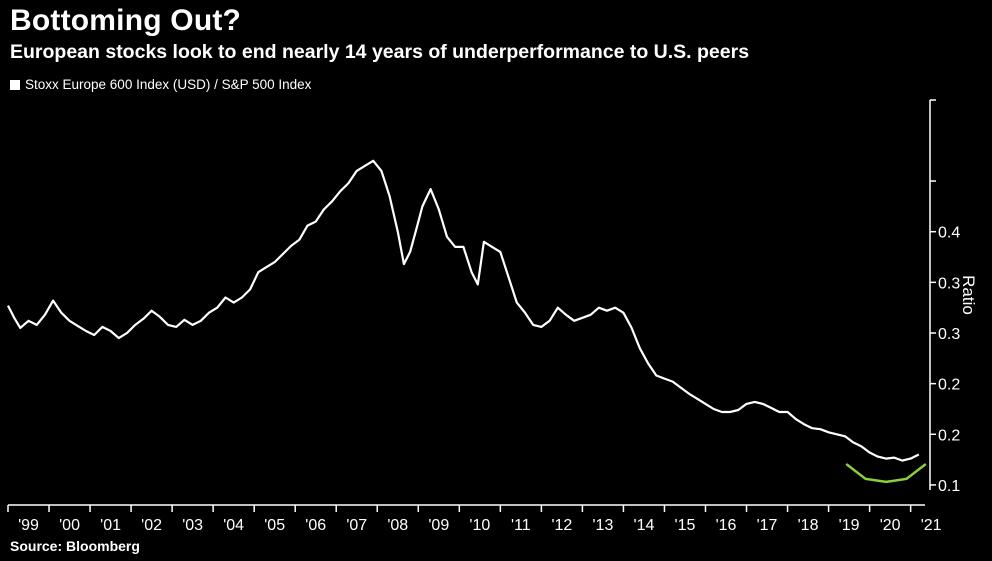 The height and width of the screenshot is (561, 992). What do you see at coordinates (28, 525) in the screenshot?
I see `x-tick-label: '99` at bounding box center [28, 525].